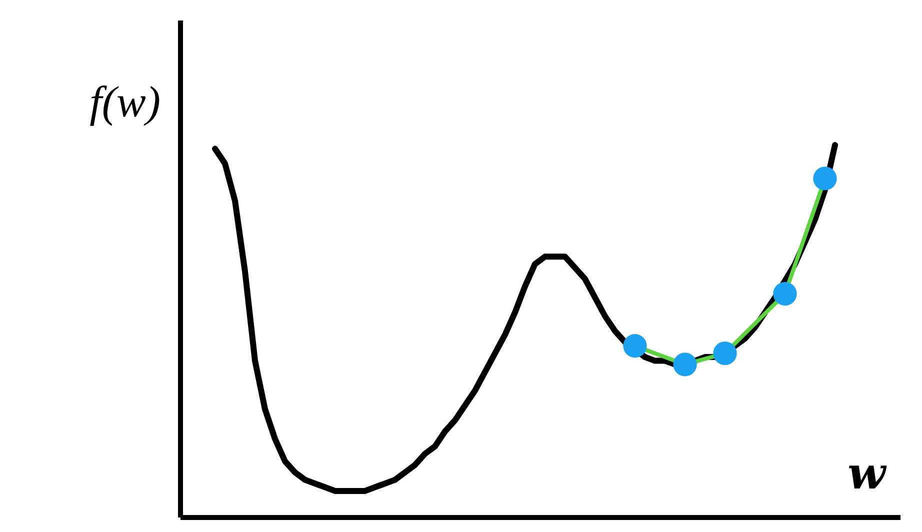 The image size is (922, 532). Describe the element at coordinates (125, 102) in the screenshot. I see `y-axis-title: f(w)` at that location.